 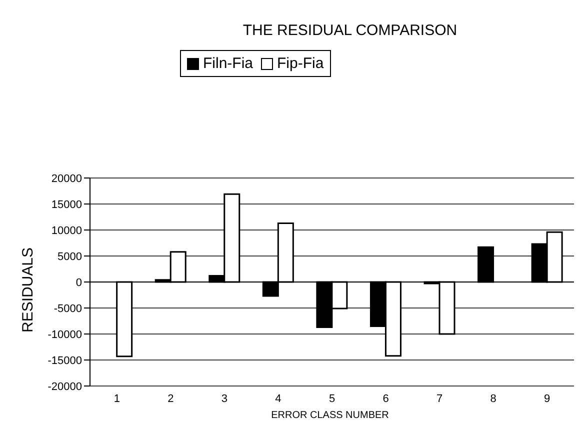 I want to click on y-tick-label: -20000, so click(x=65, y=386).